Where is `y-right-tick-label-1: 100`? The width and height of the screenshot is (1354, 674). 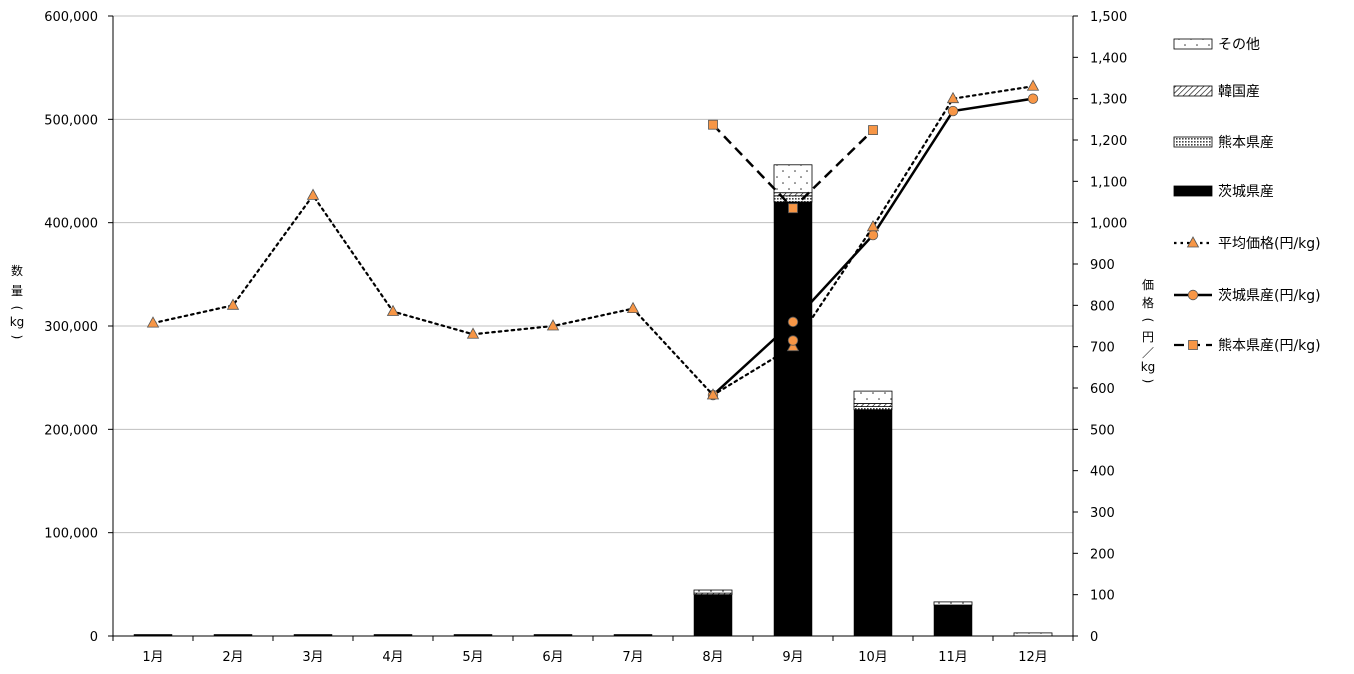 y-right-tick-label-1: 100 is located at coordinates (1102, 596).